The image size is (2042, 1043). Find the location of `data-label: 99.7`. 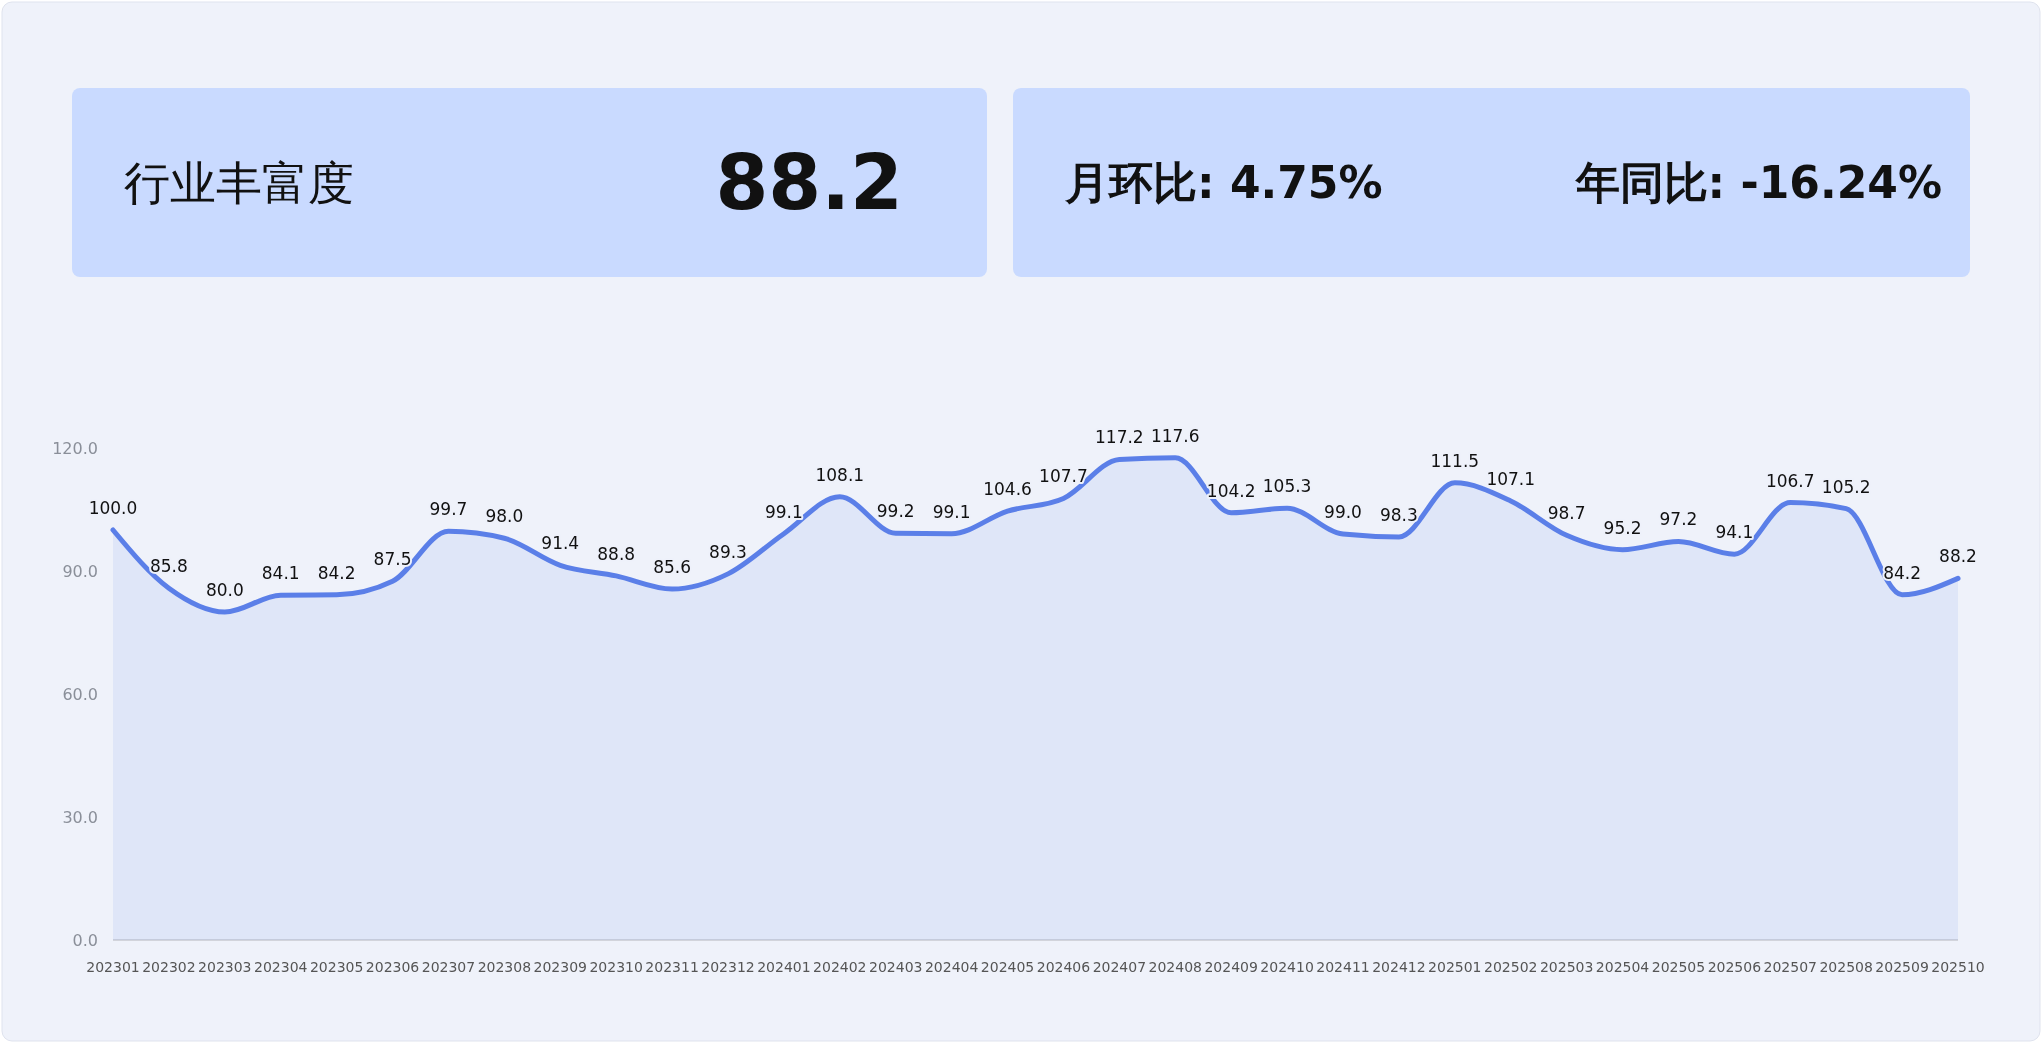

data-label: 99.7 is located at coordinates (448, 509).